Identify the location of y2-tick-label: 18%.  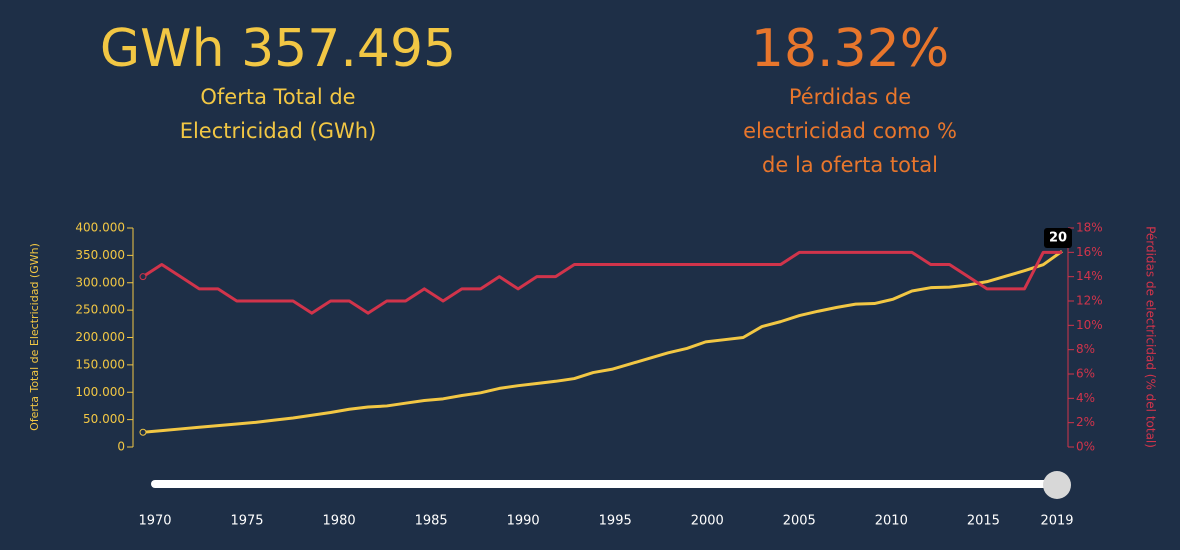
(1089, 228).